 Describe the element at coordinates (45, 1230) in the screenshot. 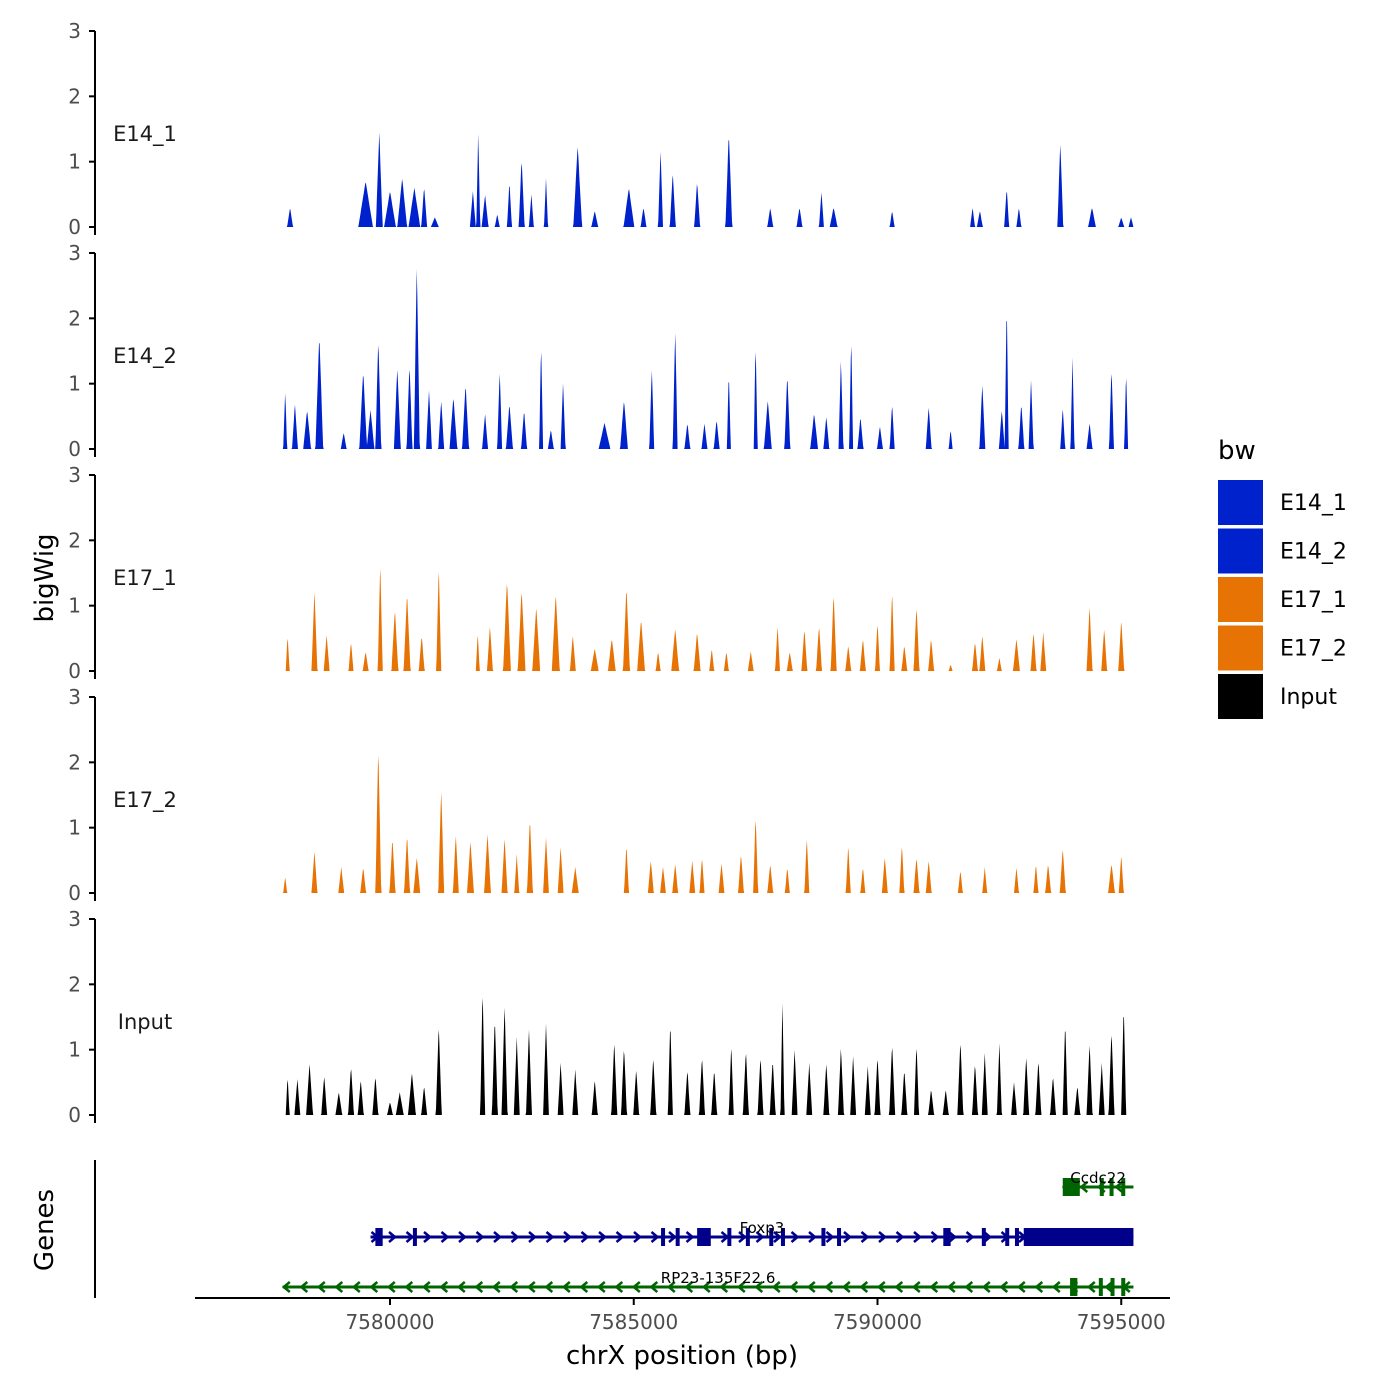

I see `genes-axis-title: Genes` at that location.